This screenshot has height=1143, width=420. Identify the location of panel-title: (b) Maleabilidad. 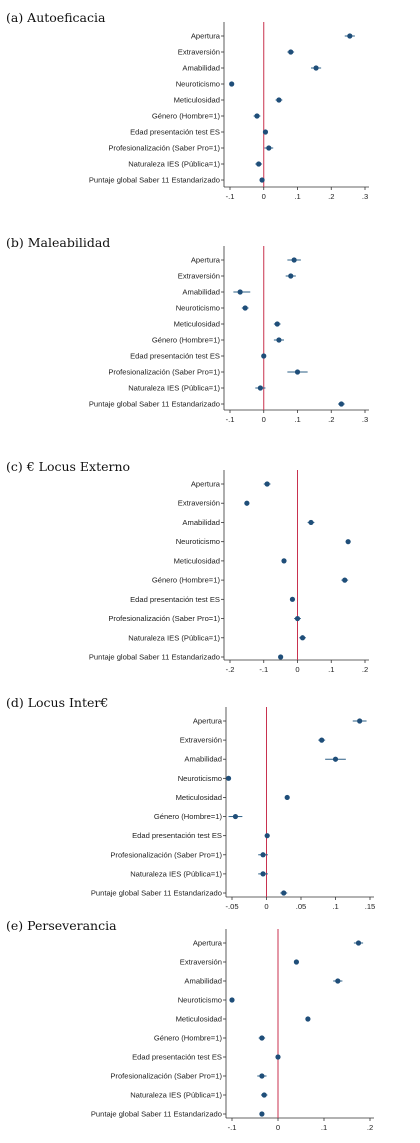
(58, 242).